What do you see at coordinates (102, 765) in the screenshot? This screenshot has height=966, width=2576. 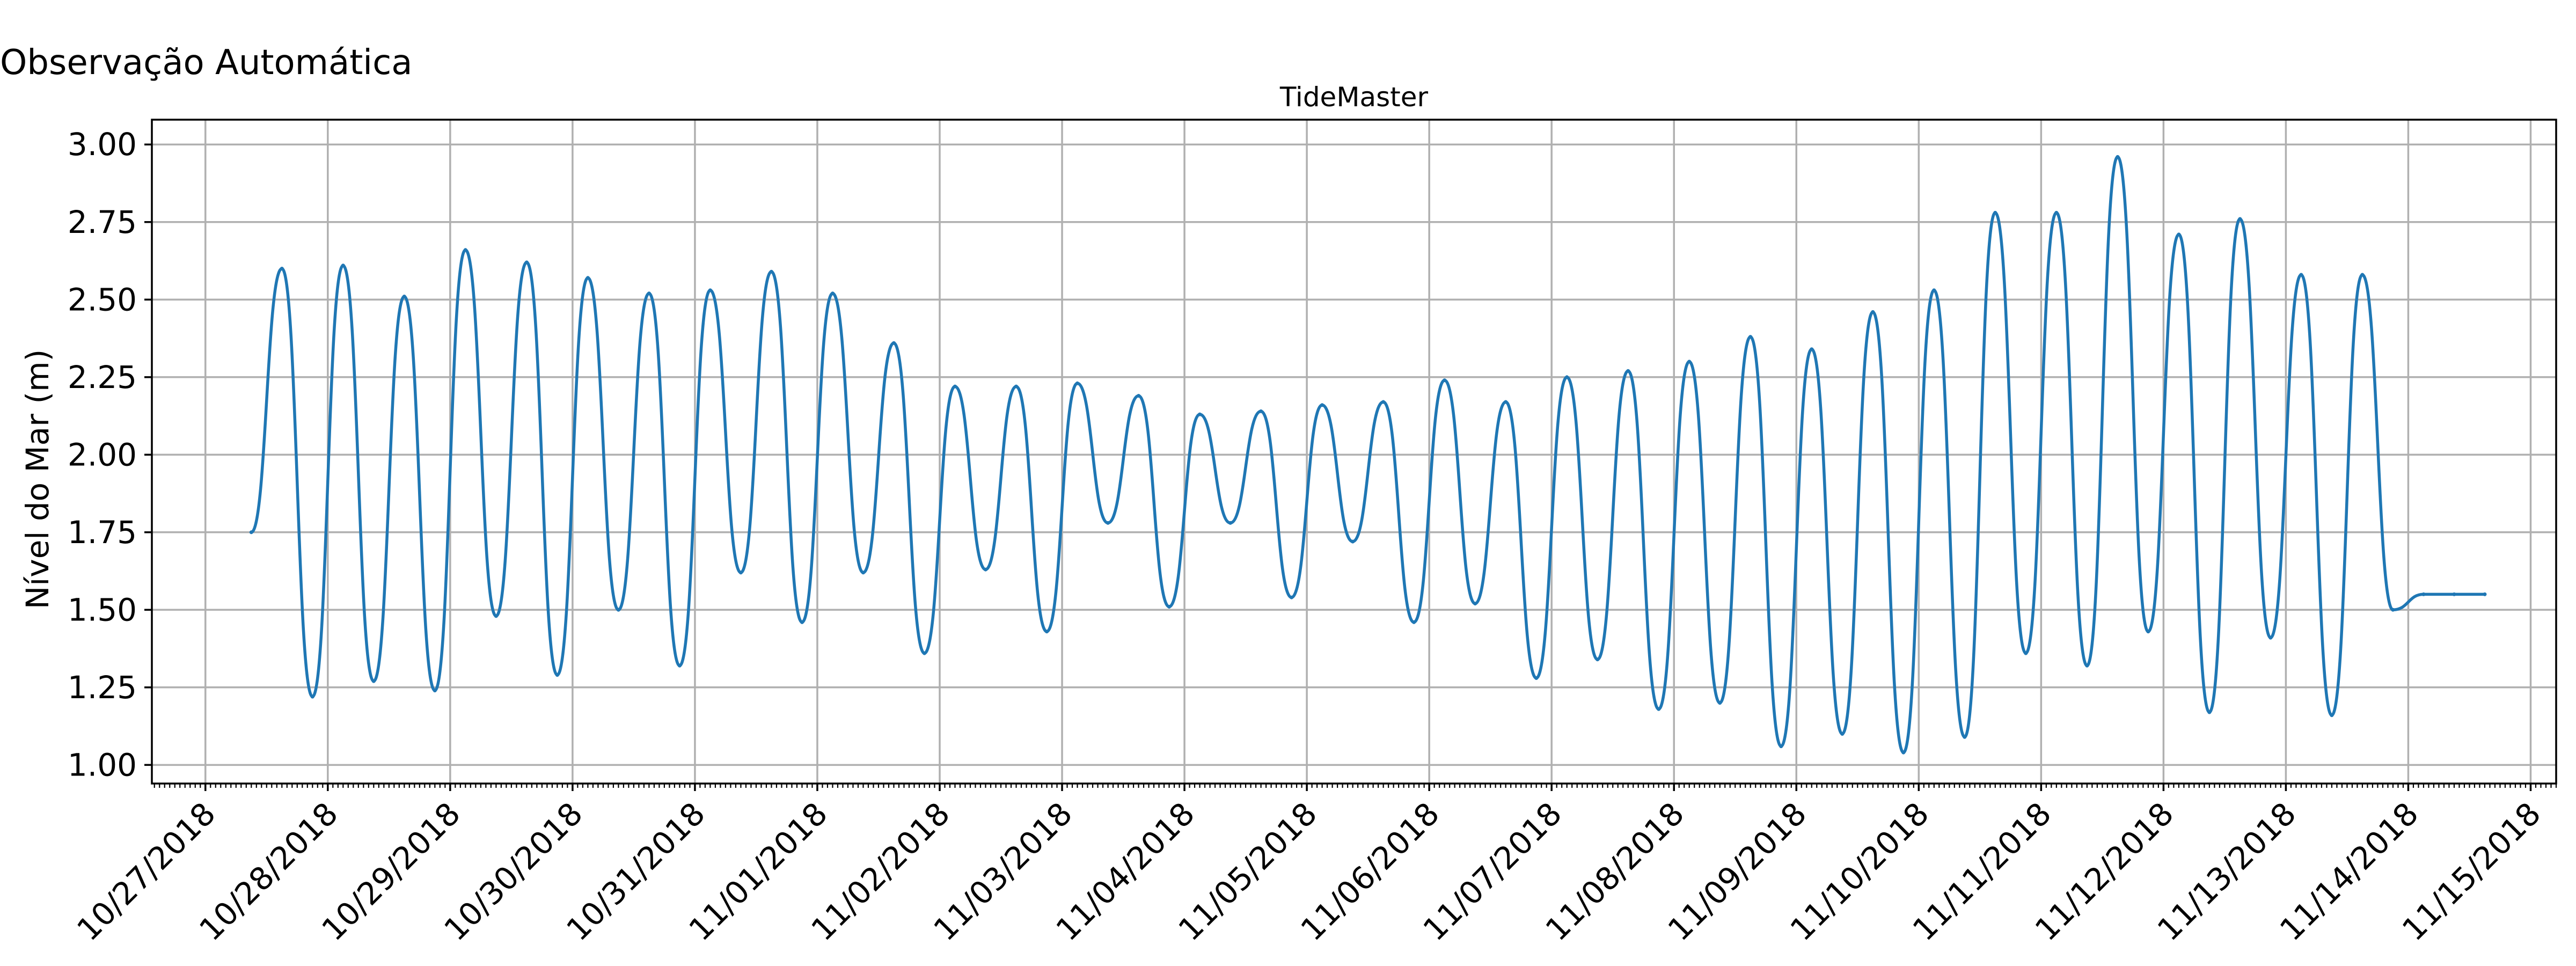 I see `y-tick-label: 1.00` at bounding box center [102, 765].